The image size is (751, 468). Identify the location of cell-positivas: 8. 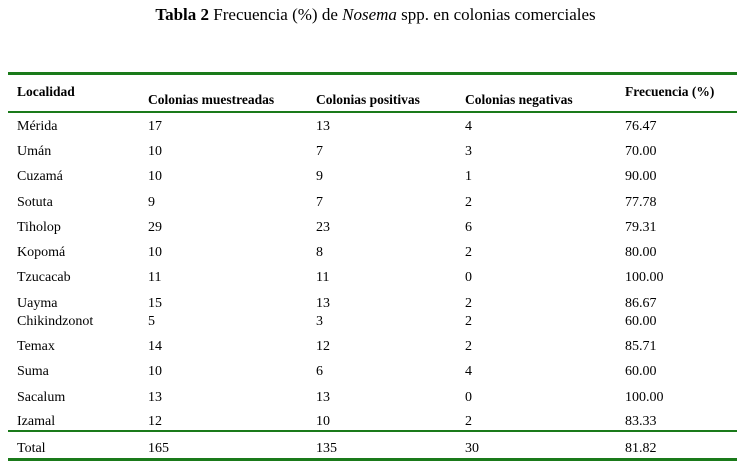
(319, 252).